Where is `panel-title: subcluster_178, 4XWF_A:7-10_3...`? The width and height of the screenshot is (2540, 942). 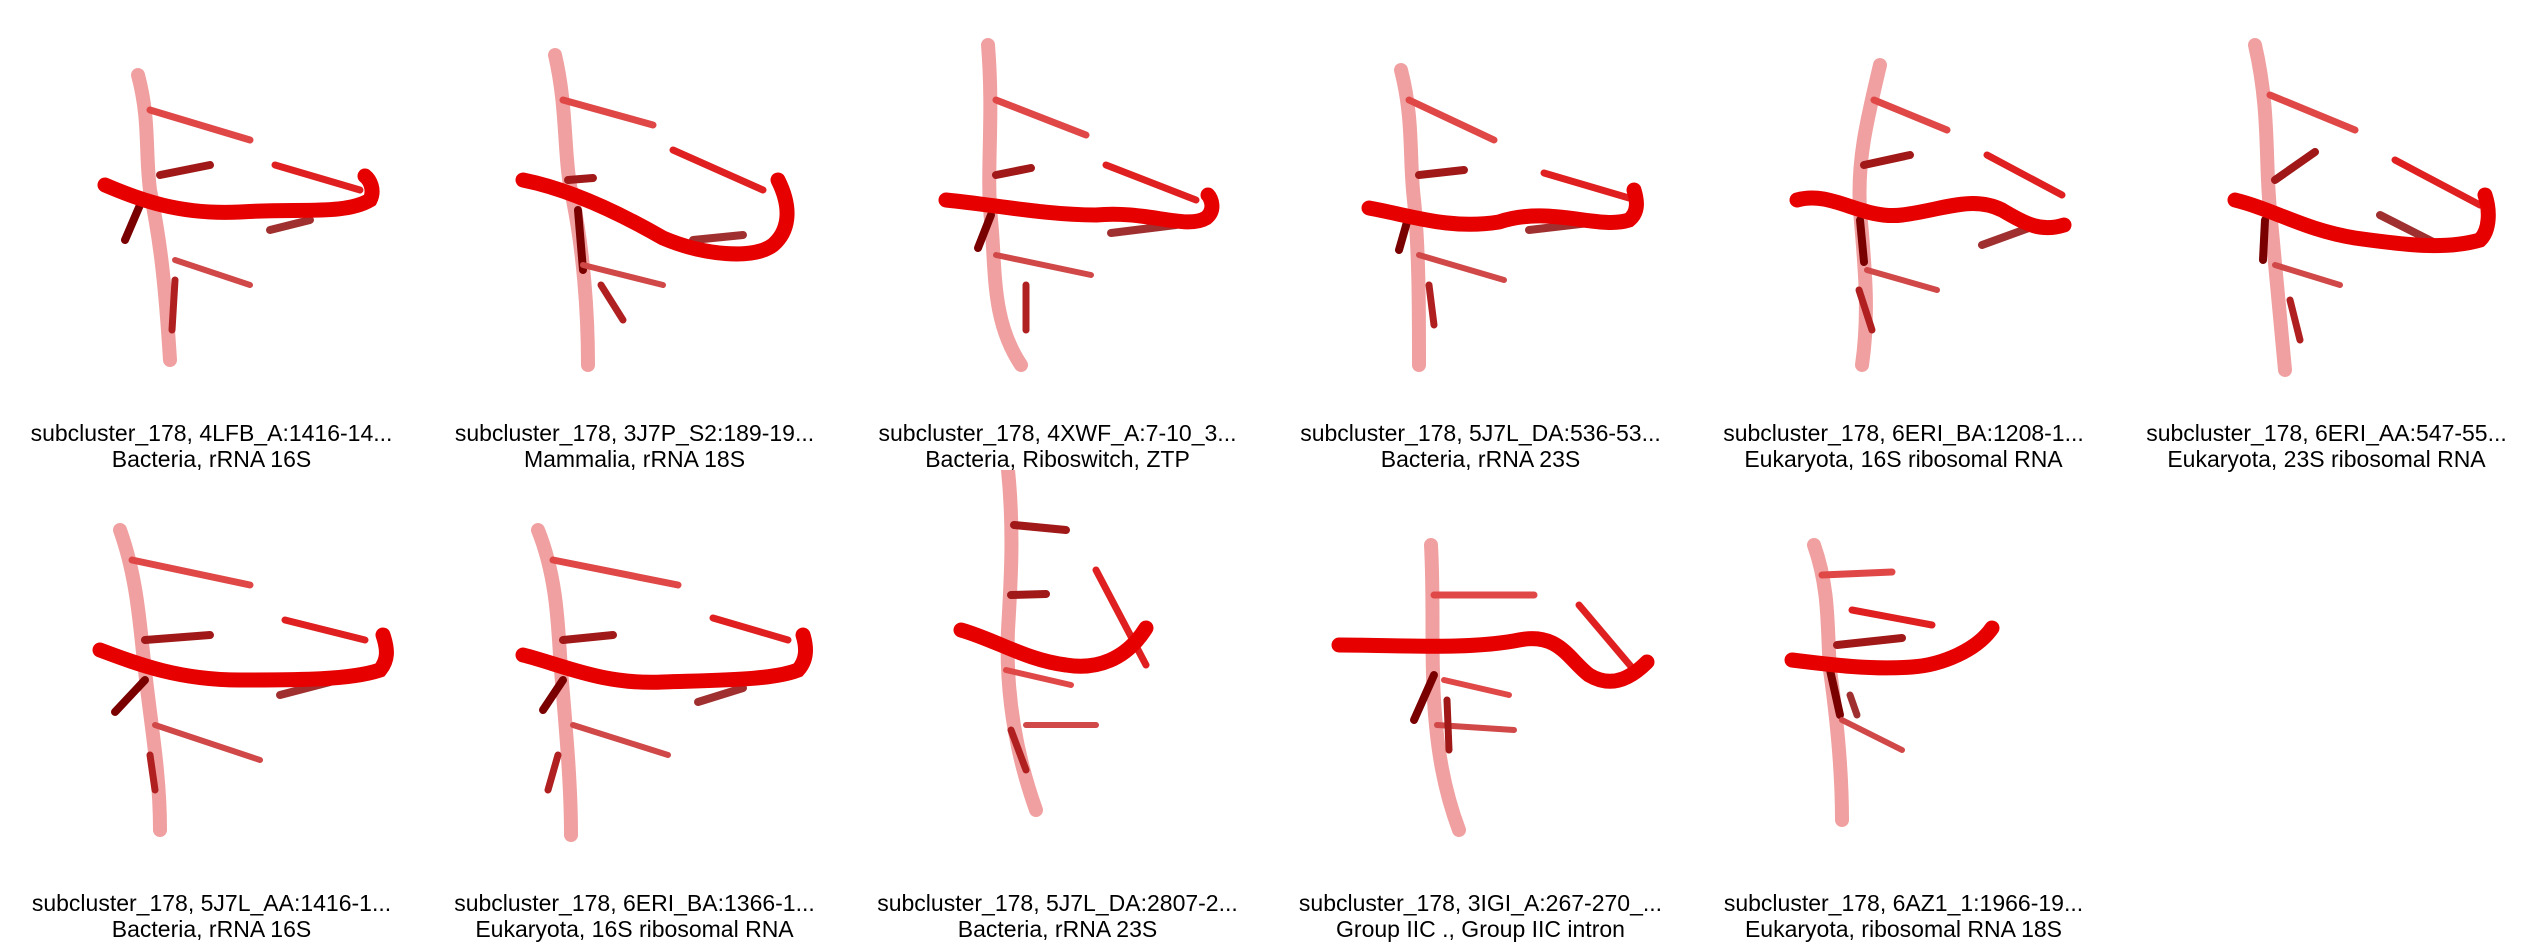 panel-title: subcluster_178, 4XWF_A:7-10_3... is located at coordinates (1057, 433).